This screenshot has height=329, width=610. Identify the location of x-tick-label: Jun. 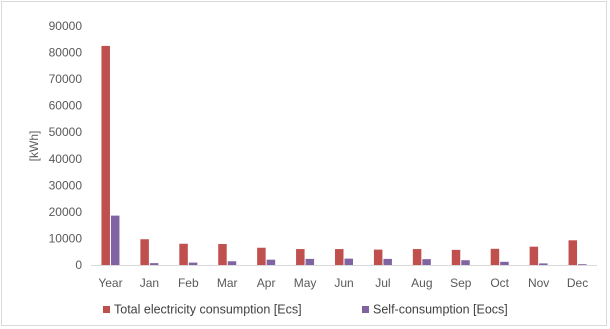
(343, 283).